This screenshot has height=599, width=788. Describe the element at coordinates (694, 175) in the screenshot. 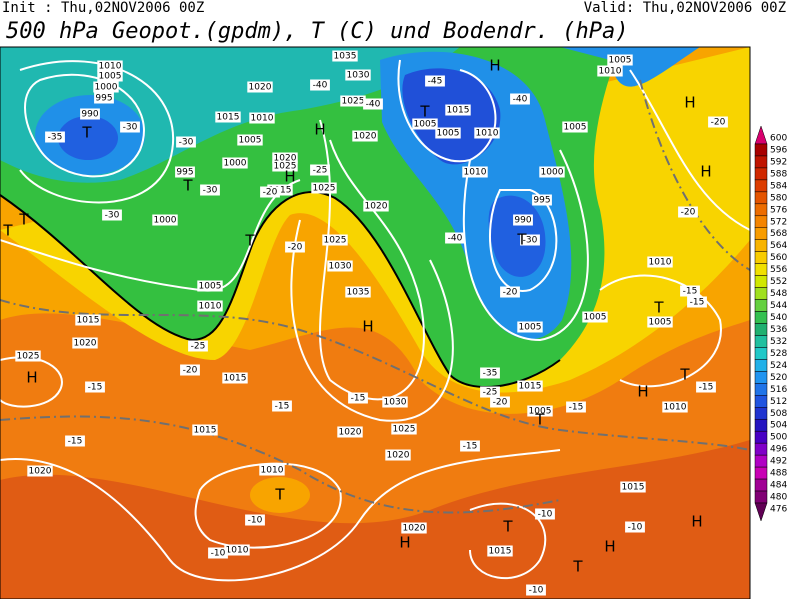

I see `geopotential-line` at that location.